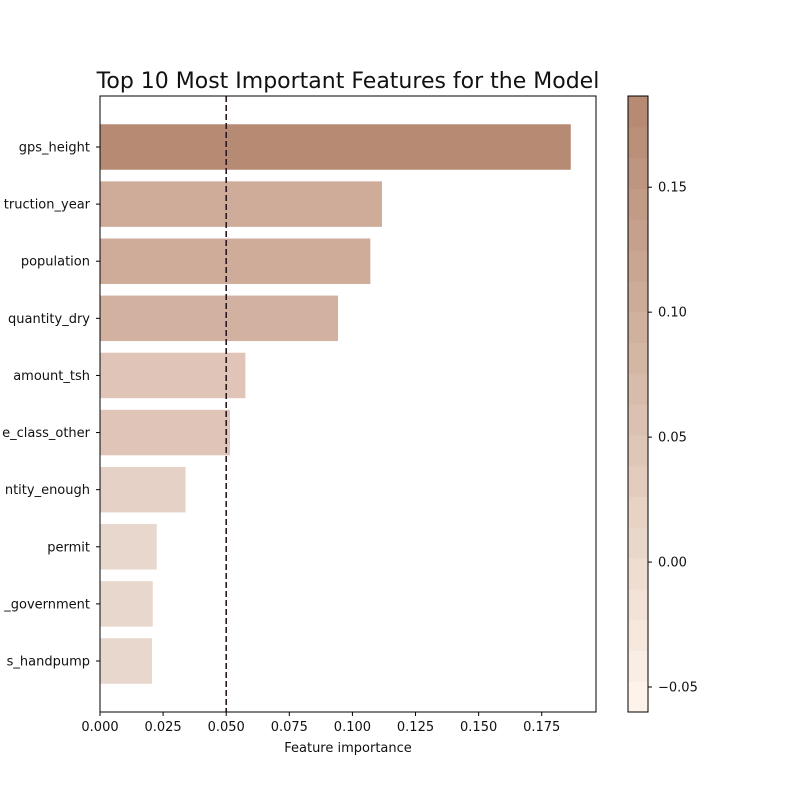 The height and width of the screenshot is (800, 800). I want to click on colorbar: −0.05 0.00 0.05 0.10 0.15, so click(662, 404).